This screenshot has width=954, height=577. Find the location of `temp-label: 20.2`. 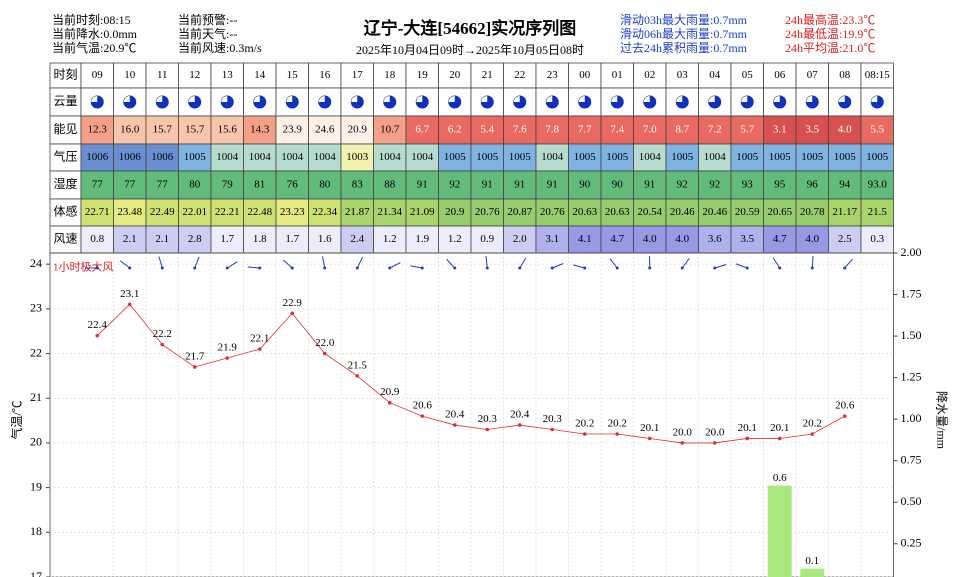

temp-label: 20.2 is located at coordinates (584, 424).